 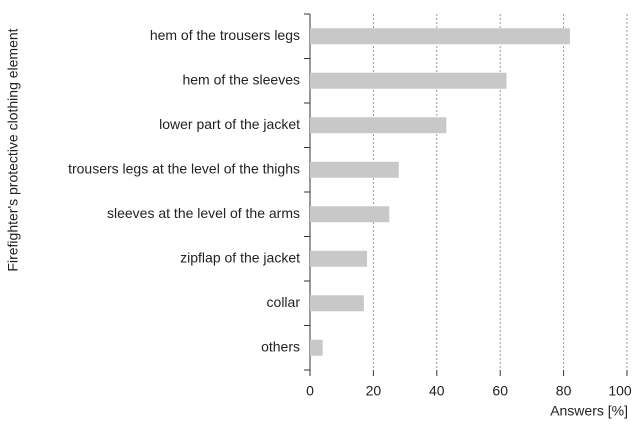 What do you see at coordinates (310, 391) in the screenshot?
I see `x-tick-label: 0` at bounding box center [310, 391].